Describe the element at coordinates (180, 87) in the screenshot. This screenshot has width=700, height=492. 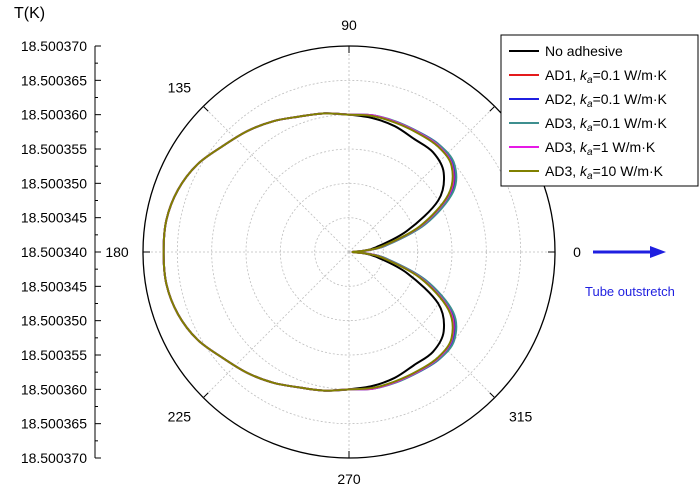
I see `angular-tick-label: 135` at that location.